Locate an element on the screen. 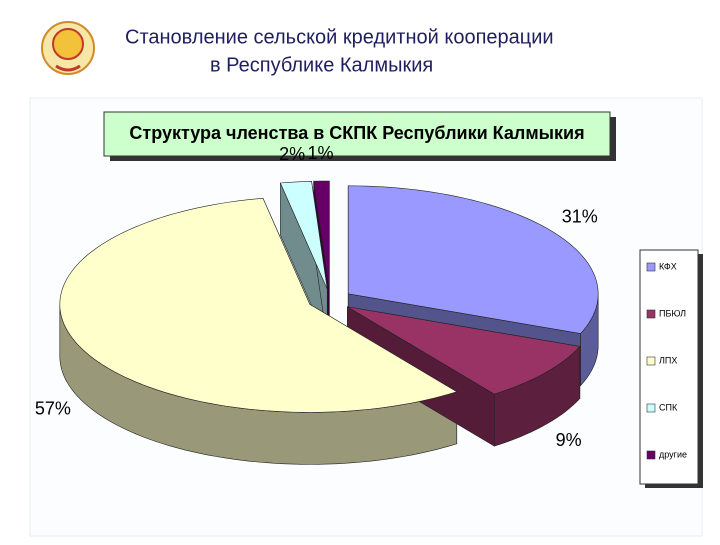 The image size is (720, 545). legend-label: ПБЮЛ is located at coordinates (672, 313).